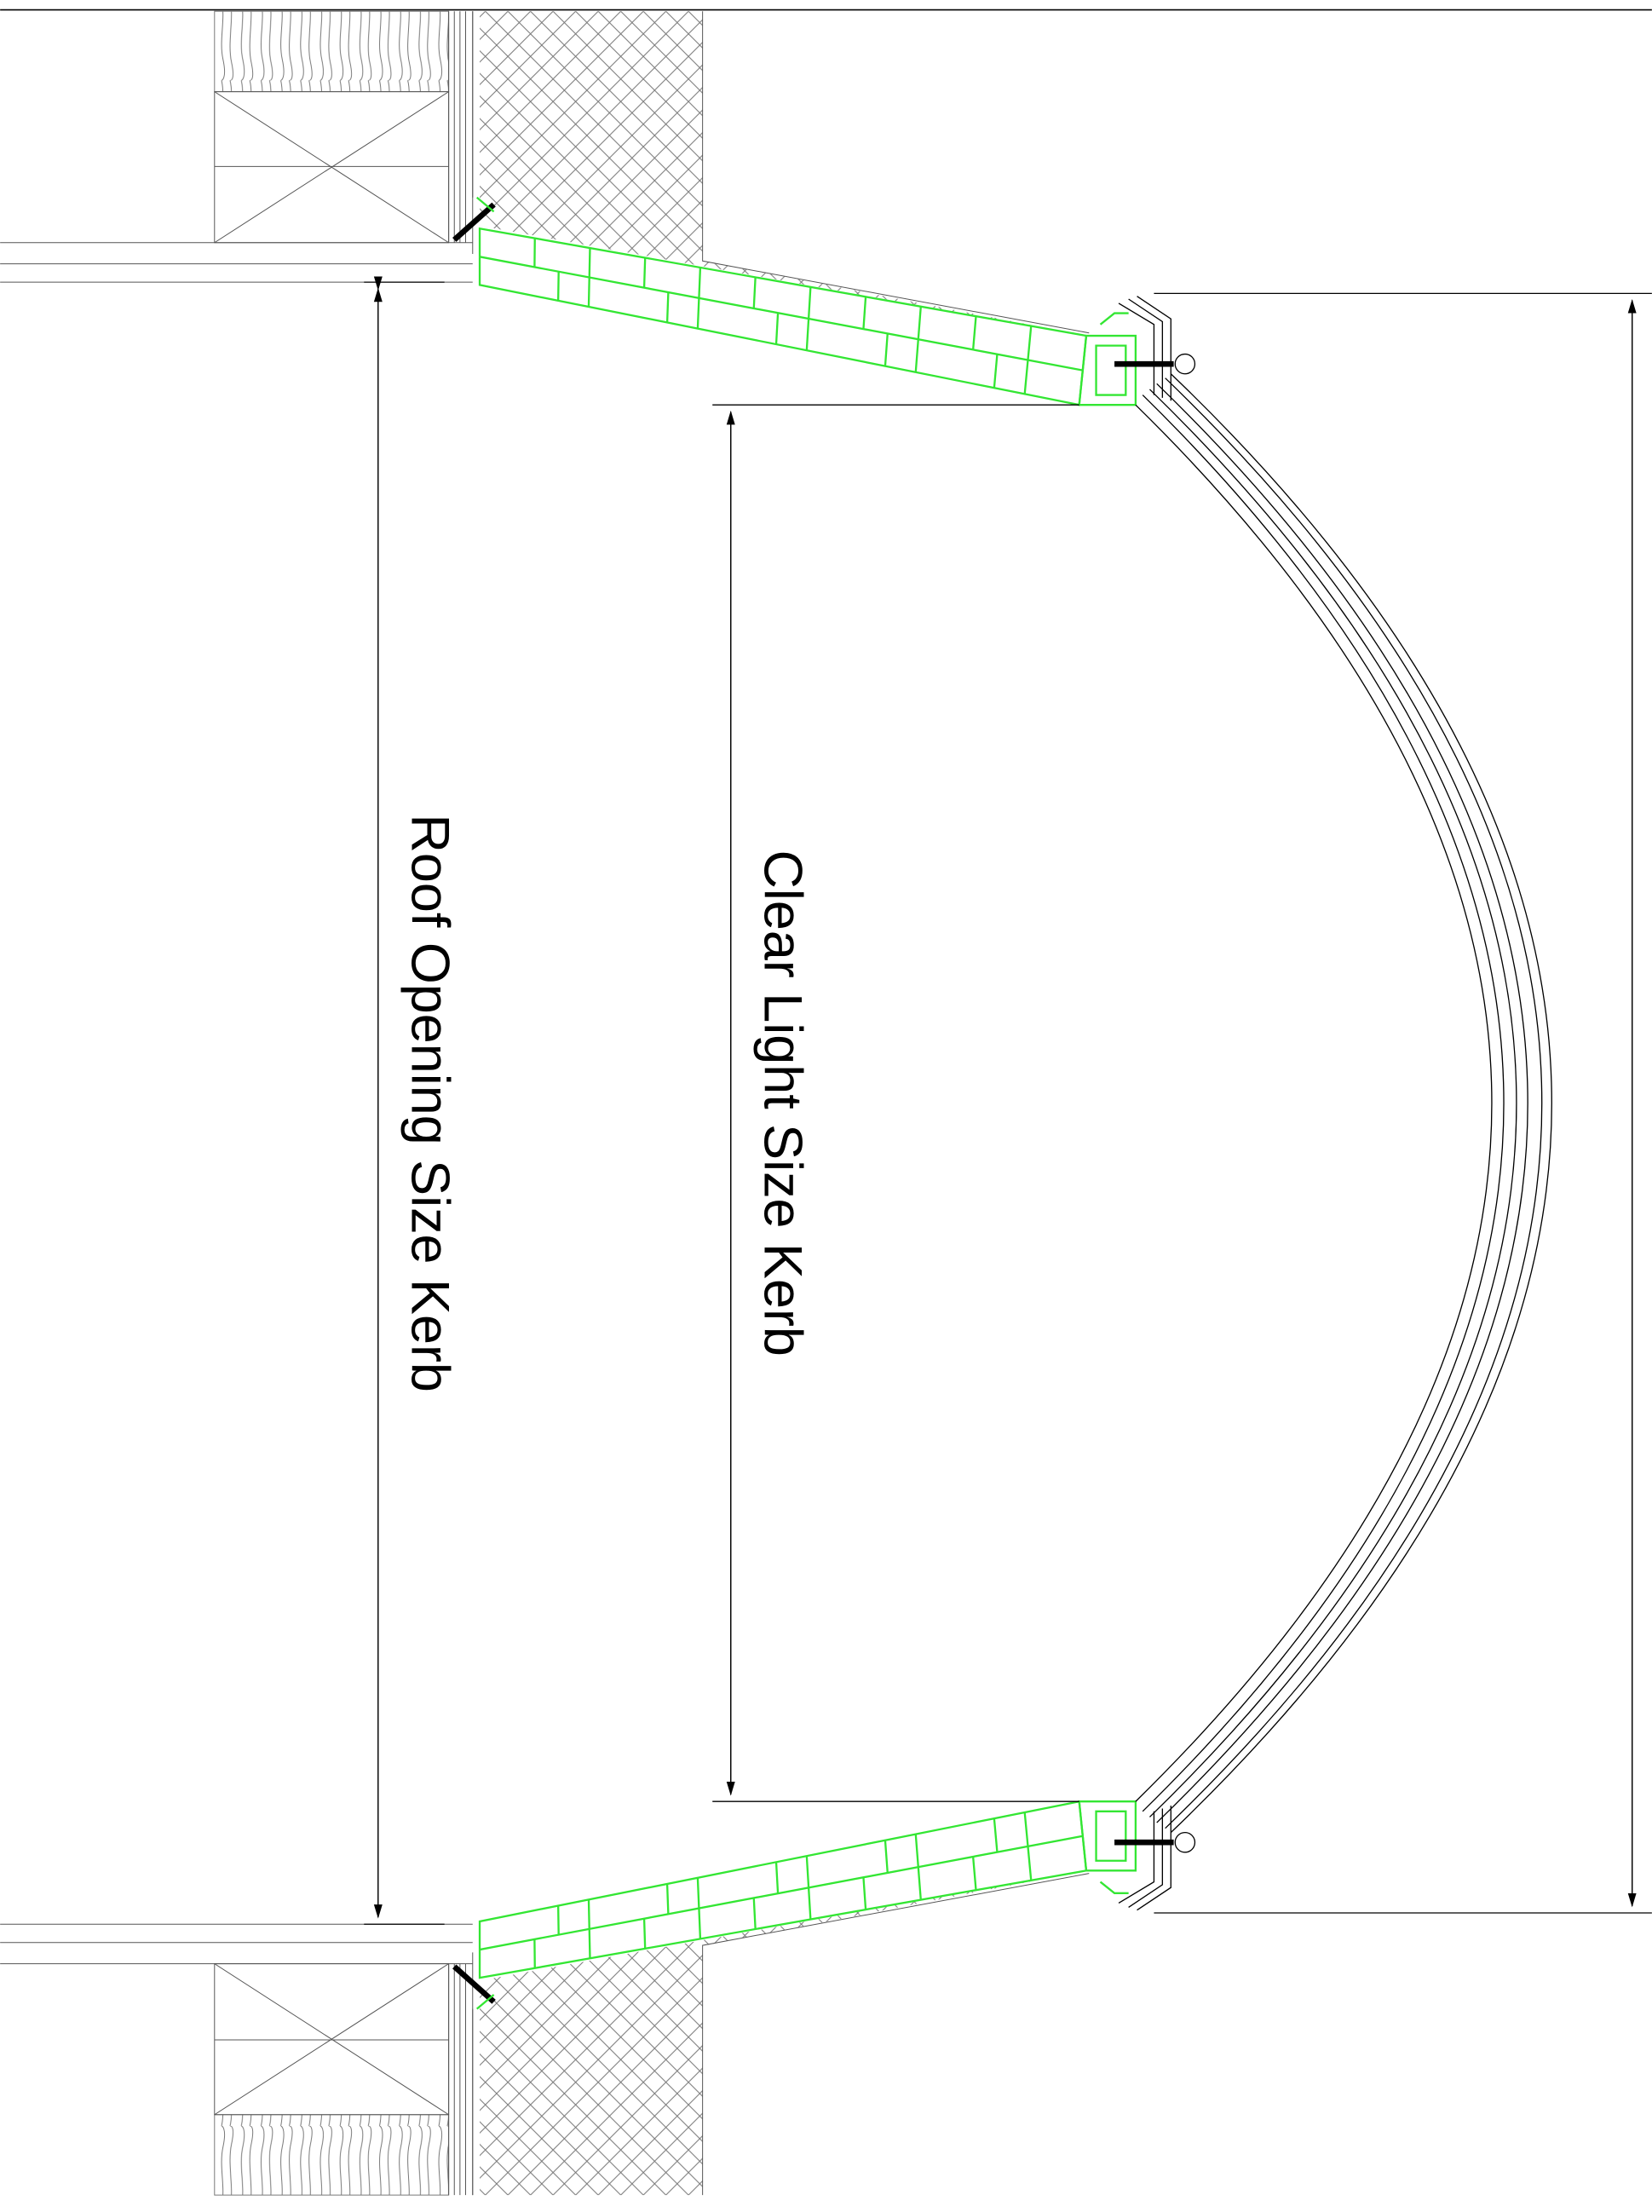 The image size is (1652, 2212). What do you see at coordinates (597, 1998) in the screenshot?
I see `lower-kerb` at bounding box center [597, 1998].